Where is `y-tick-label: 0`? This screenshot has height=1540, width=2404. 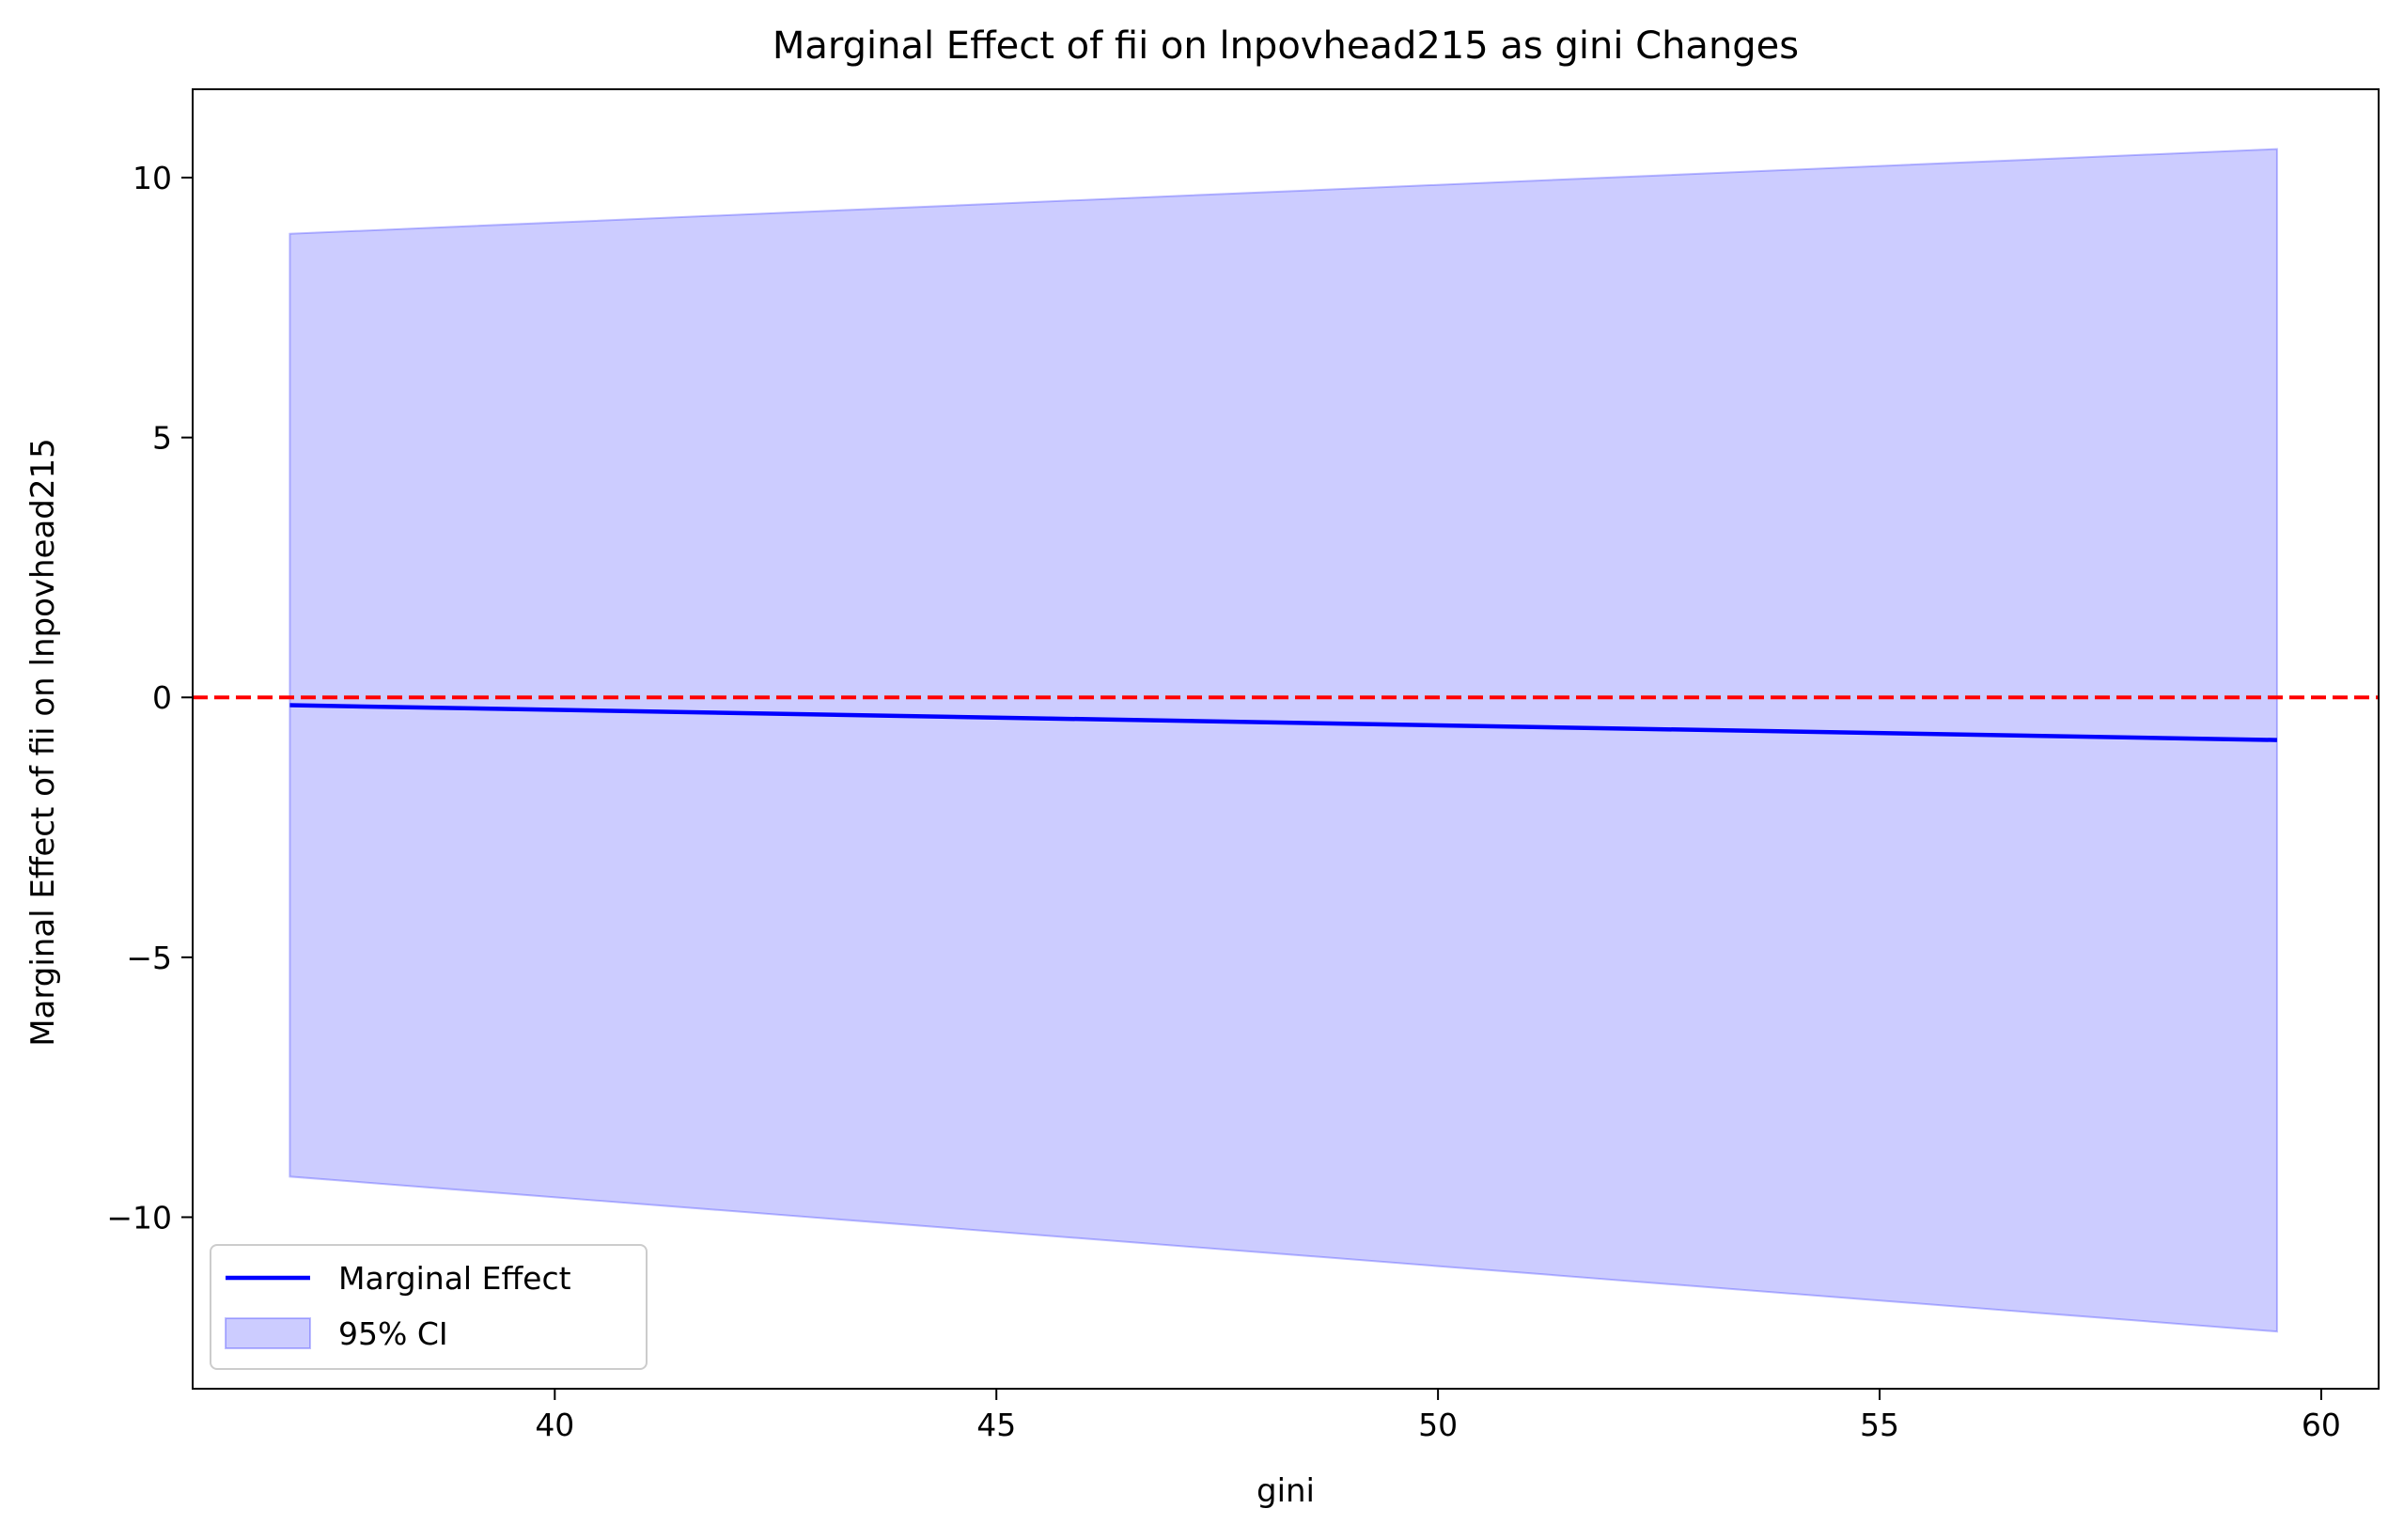
y-tick-label: 0 is located at coordinates (162, 697).